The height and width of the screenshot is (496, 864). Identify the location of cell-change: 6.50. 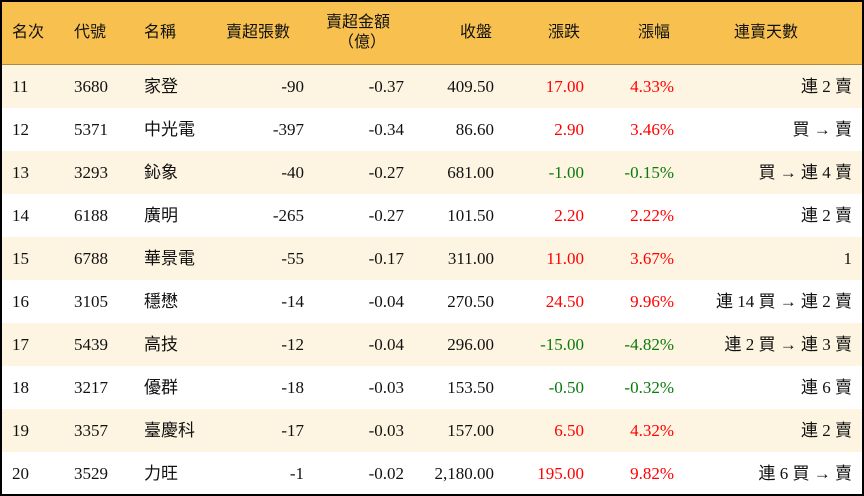
(569, 430).